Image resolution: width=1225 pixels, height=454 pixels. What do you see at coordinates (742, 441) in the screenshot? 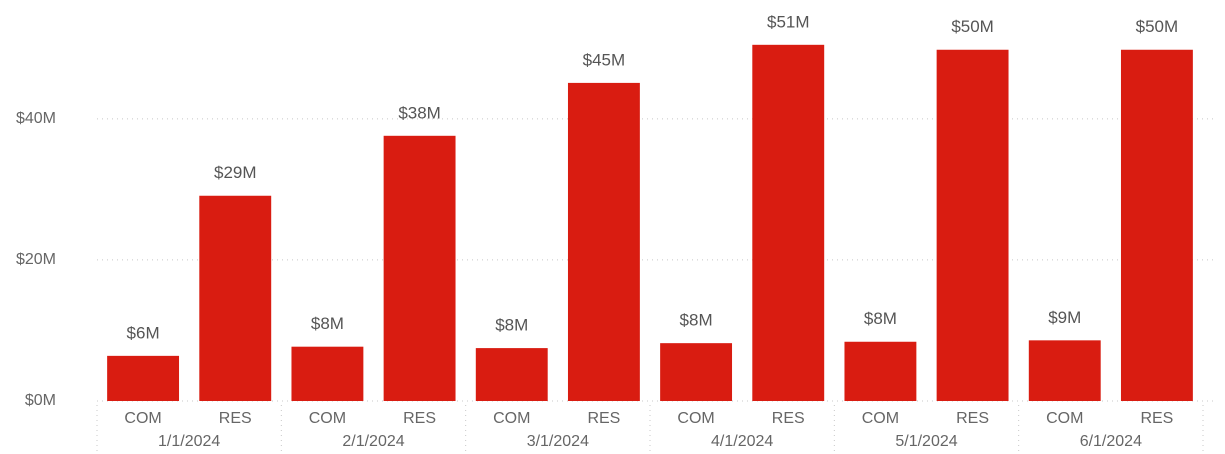
I see `group-label: 4/1/2024` at bounding box center [742, 441].